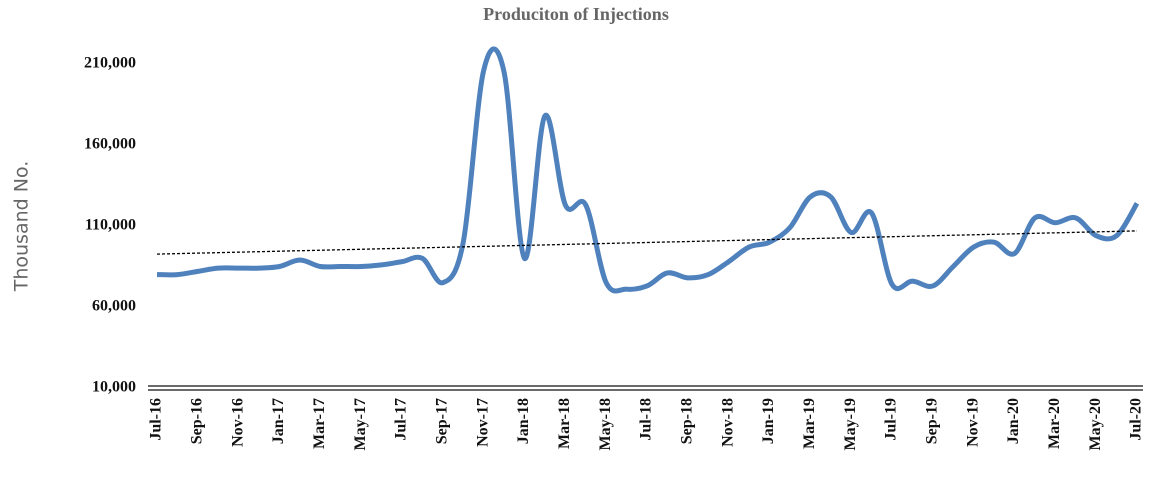 The height and width of the screenshot is (481, 1153). What do you see at coordinates (110, 144) in the screenshot?
I see `y-tick-label: 160,000` at bounding box center [110, 144].